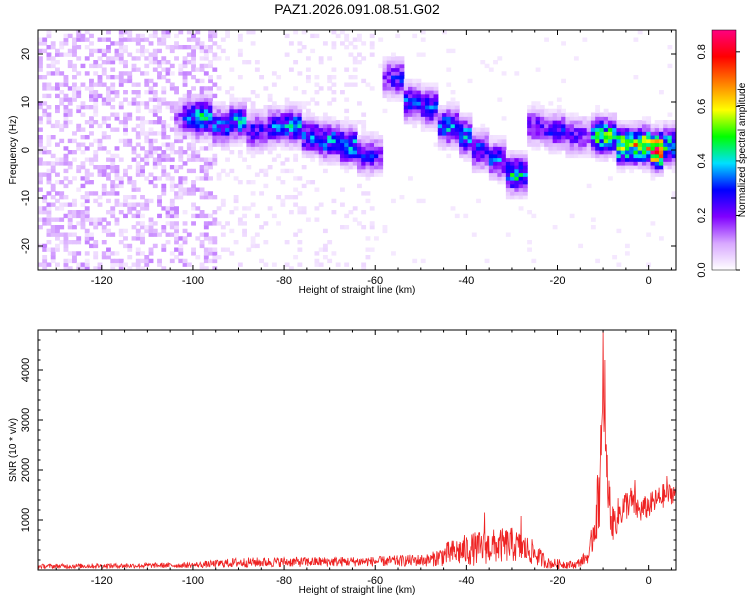 The height and width of the screenshot is (600, 750). What do you see at coordinates (26, 150) in the screenshot?
I see `spectrogram-y-tick-label: 0` at bounding box center [26, 150].